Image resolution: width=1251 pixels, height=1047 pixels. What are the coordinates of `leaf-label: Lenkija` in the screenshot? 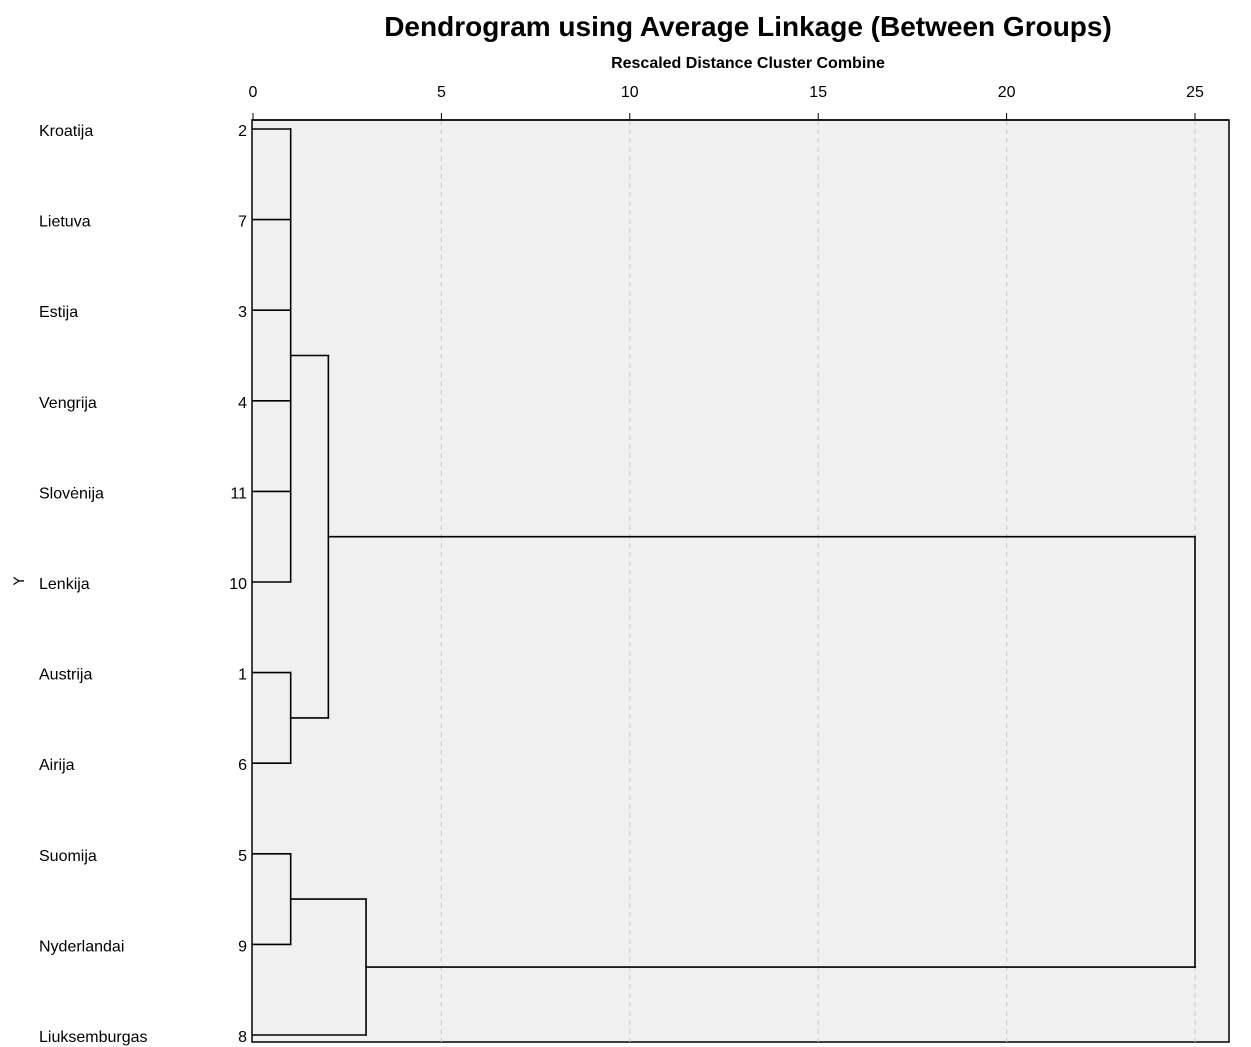 It's located at (64, 584).